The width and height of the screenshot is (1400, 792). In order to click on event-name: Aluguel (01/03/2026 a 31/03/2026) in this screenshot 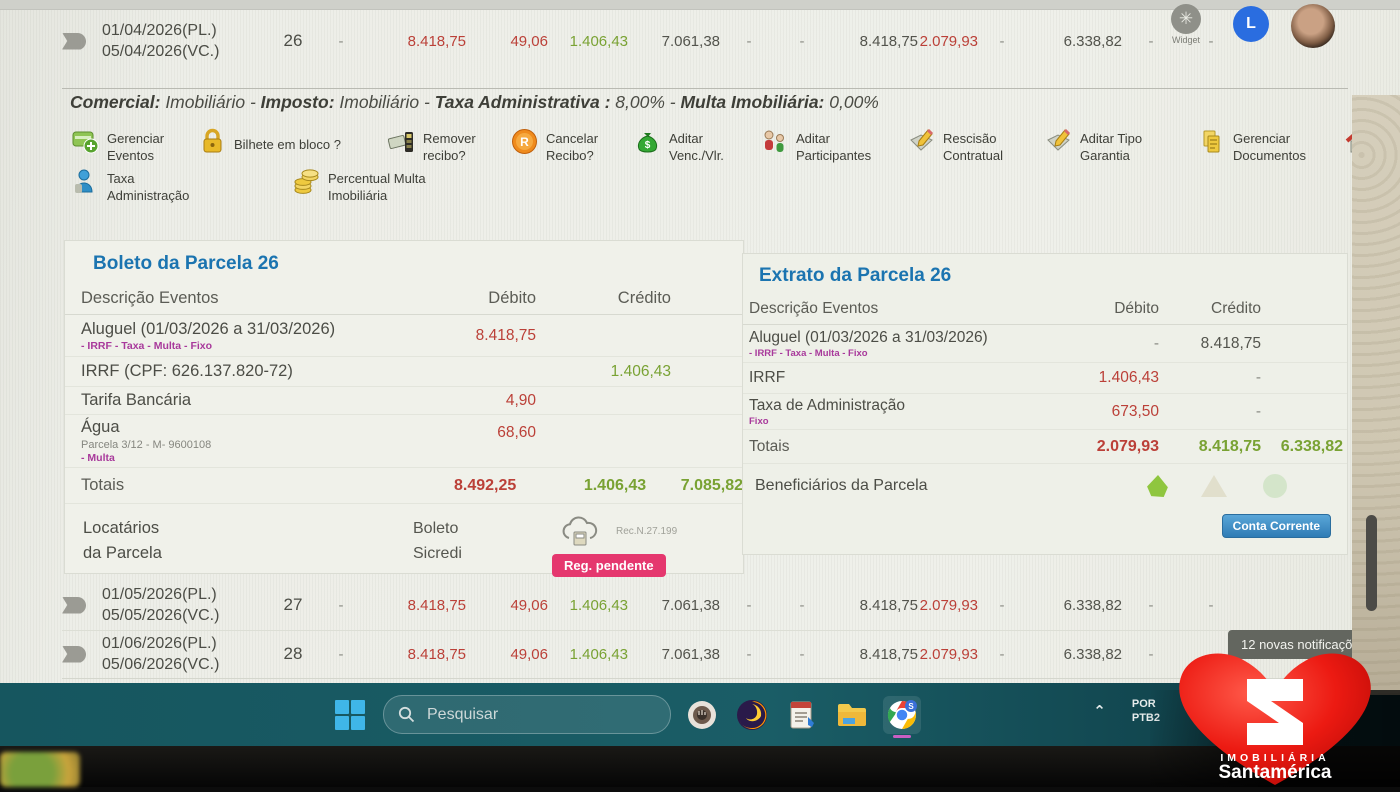, I will do `click(868, 337)`.